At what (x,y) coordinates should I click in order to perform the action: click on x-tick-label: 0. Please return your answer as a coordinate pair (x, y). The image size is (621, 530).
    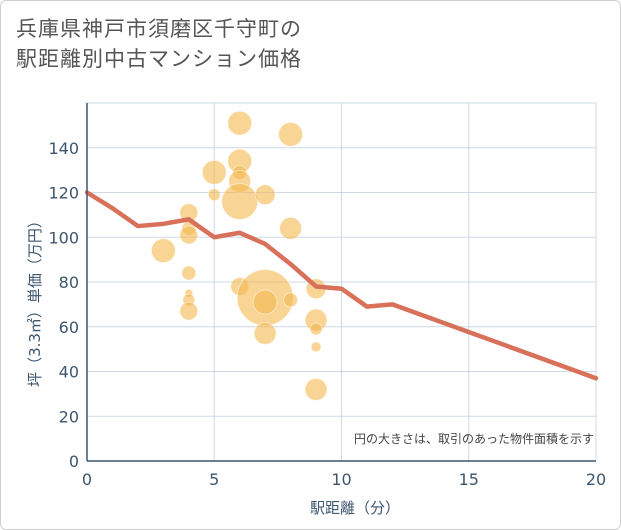
    Looking at the image, I should click on (87, 479).